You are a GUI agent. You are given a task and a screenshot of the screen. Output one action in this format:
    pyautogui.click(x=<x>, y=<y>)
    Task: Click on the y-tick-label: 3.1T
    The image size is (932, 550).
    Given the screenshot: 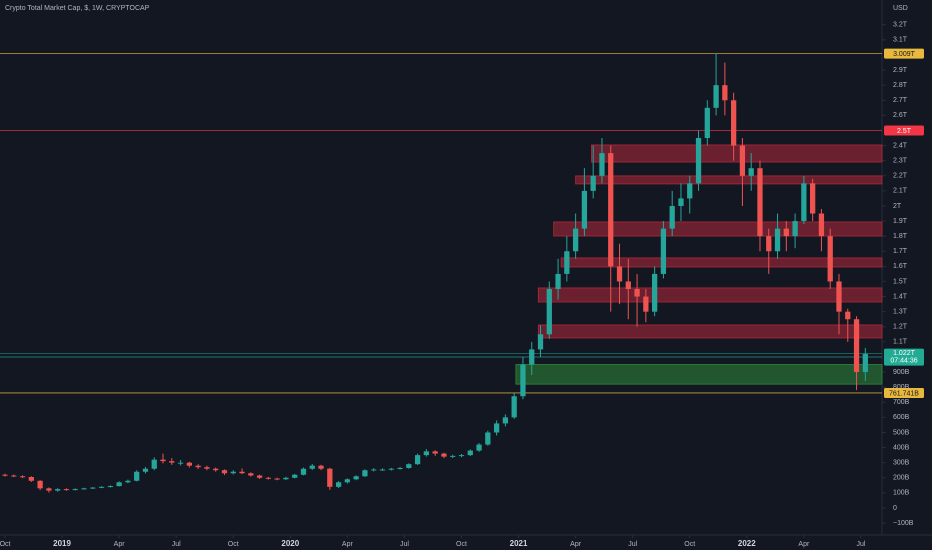 What is the action you would take?
    pyautogui.click(x=900, y=40)
    